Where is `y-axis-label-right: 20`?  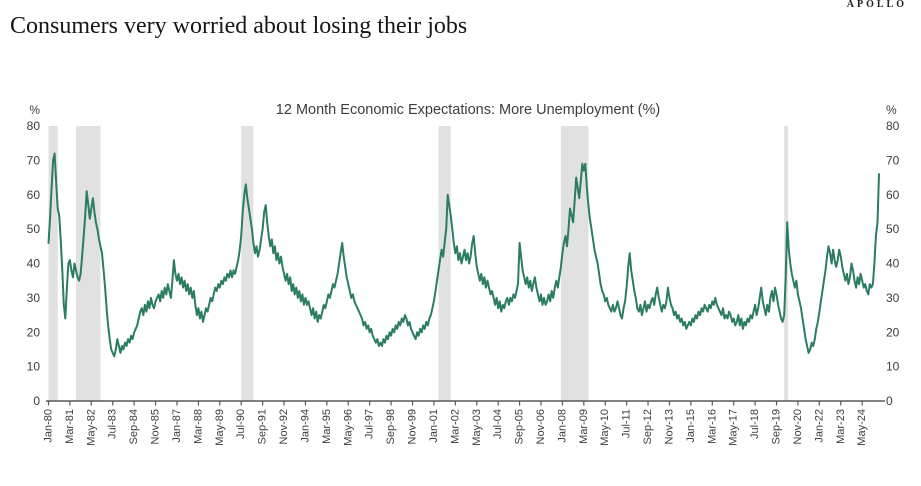 y-axis-label-right: 20 is located at coordinates (893, 332).